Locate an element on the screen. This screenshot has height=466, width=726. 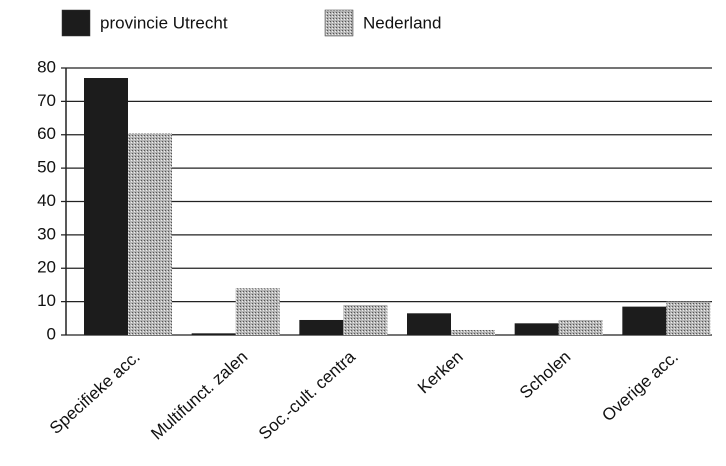
x-tick-label: Specifieke acc. is located at coordinates (95, 392).